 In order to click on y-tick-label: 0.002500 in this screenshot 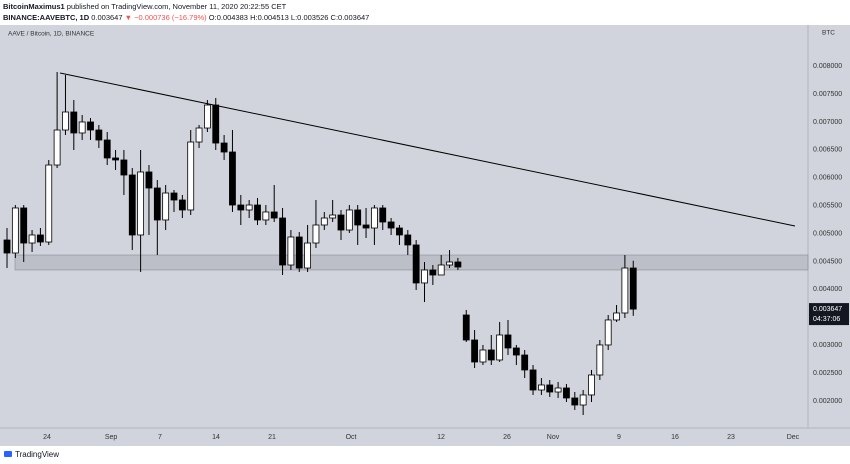, I will do `click(827, 373)`.